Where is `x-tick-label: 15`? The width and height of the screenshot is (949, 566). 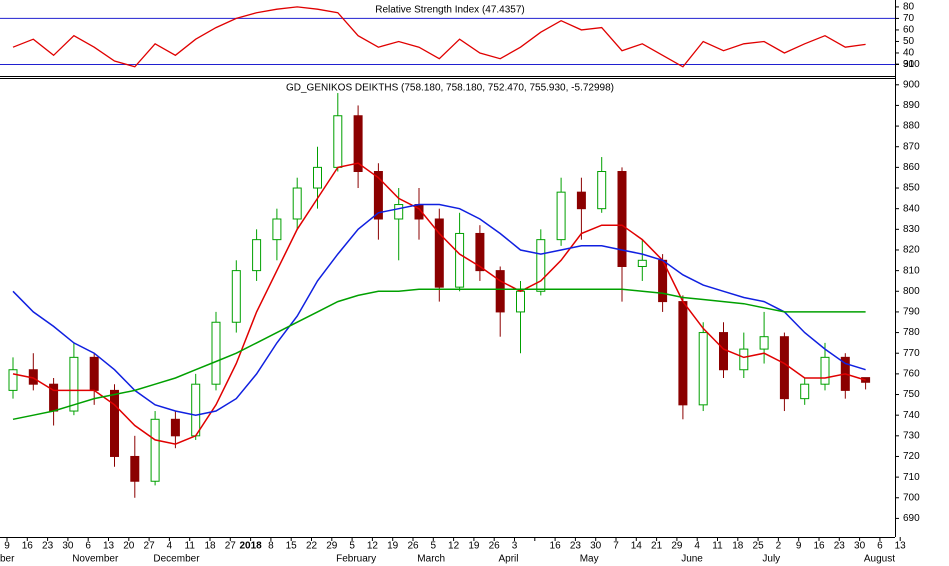 x-tick-label: 15 is located at coordinates (292, 546).